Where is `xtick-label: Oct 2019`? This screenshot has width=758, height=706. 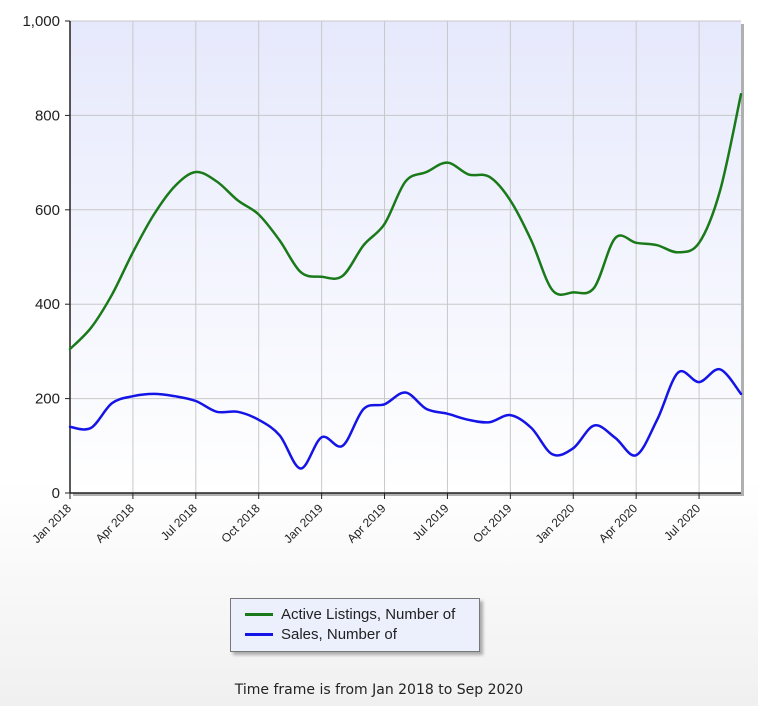 xtick-label: Oct 2019 is located at coordinates (492, 523).